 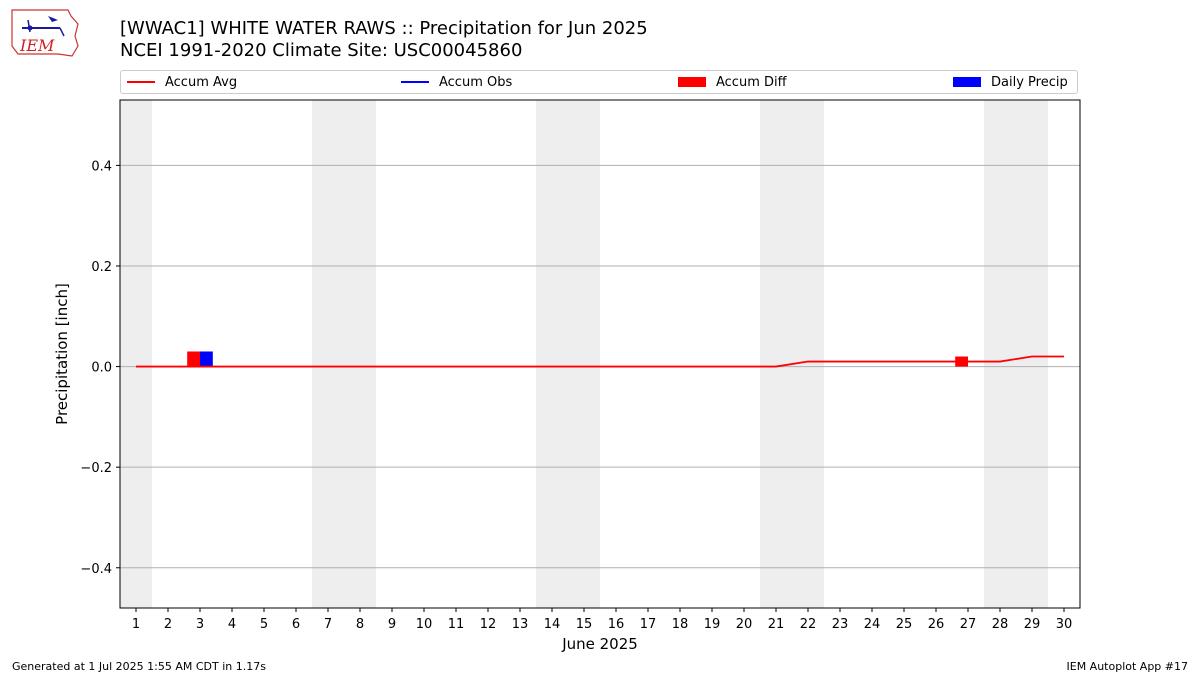 I want to click on x-tick-label: 1, so click(x=136, y=624).